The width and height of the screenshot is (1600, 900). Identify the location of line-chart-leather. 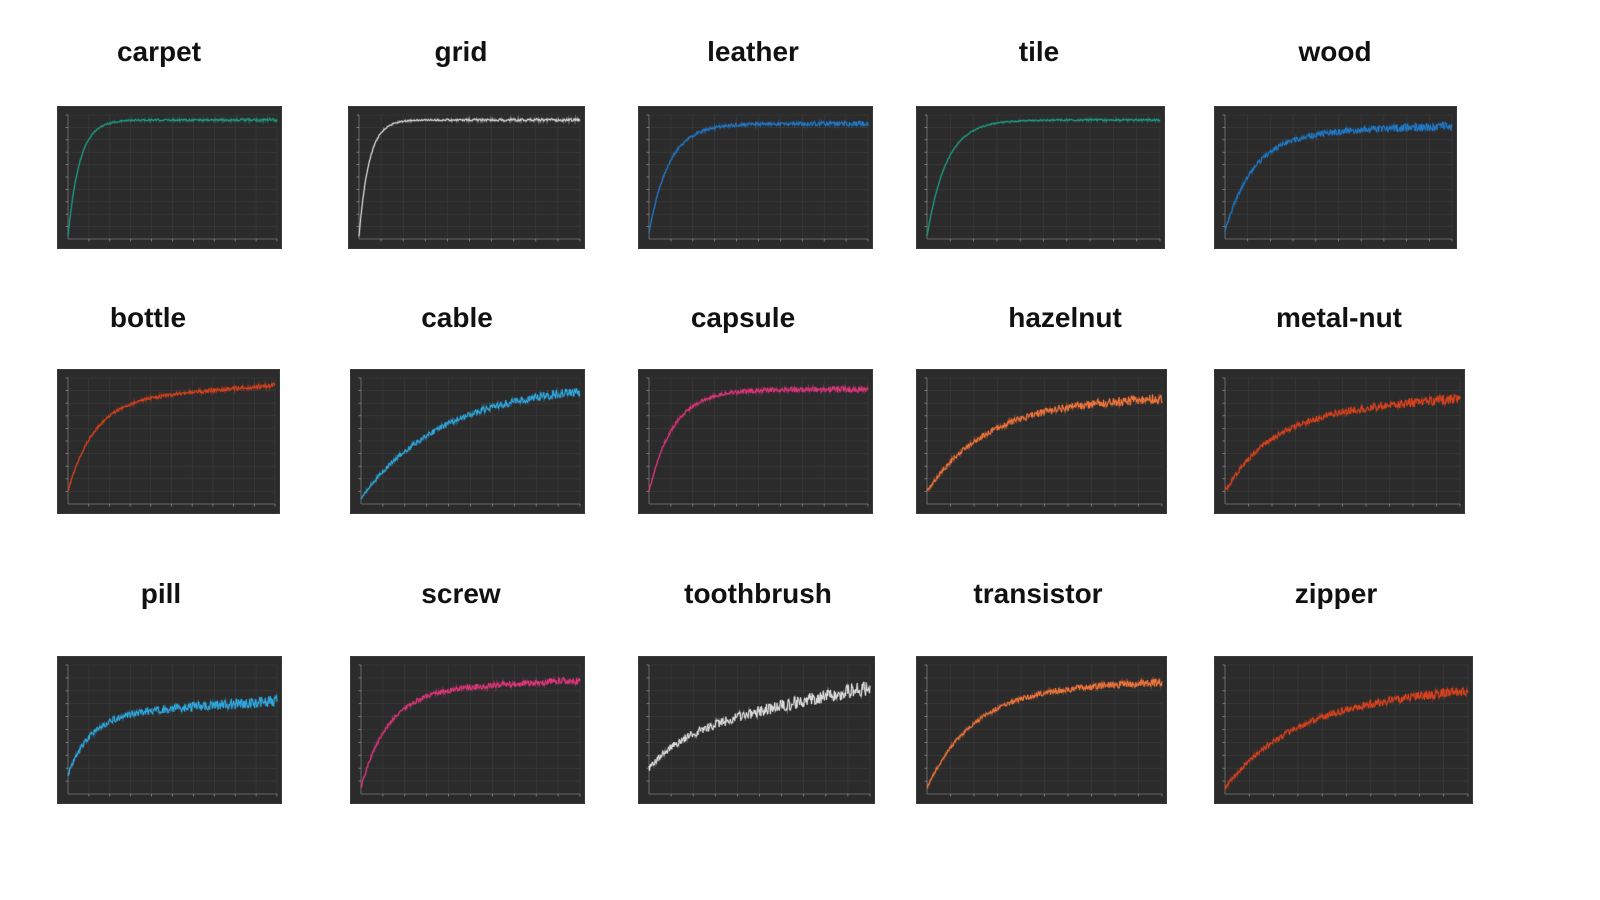
(758, 178).